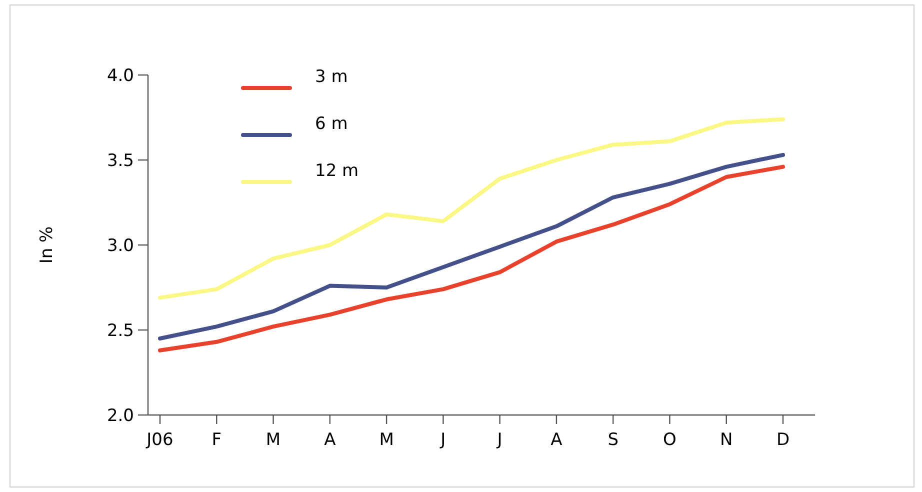 This screenshot has width=922, height=492. Describe the element at coordinates (120, 160) in the screenshot. I see `y-tick-label: 3.5` at that location.